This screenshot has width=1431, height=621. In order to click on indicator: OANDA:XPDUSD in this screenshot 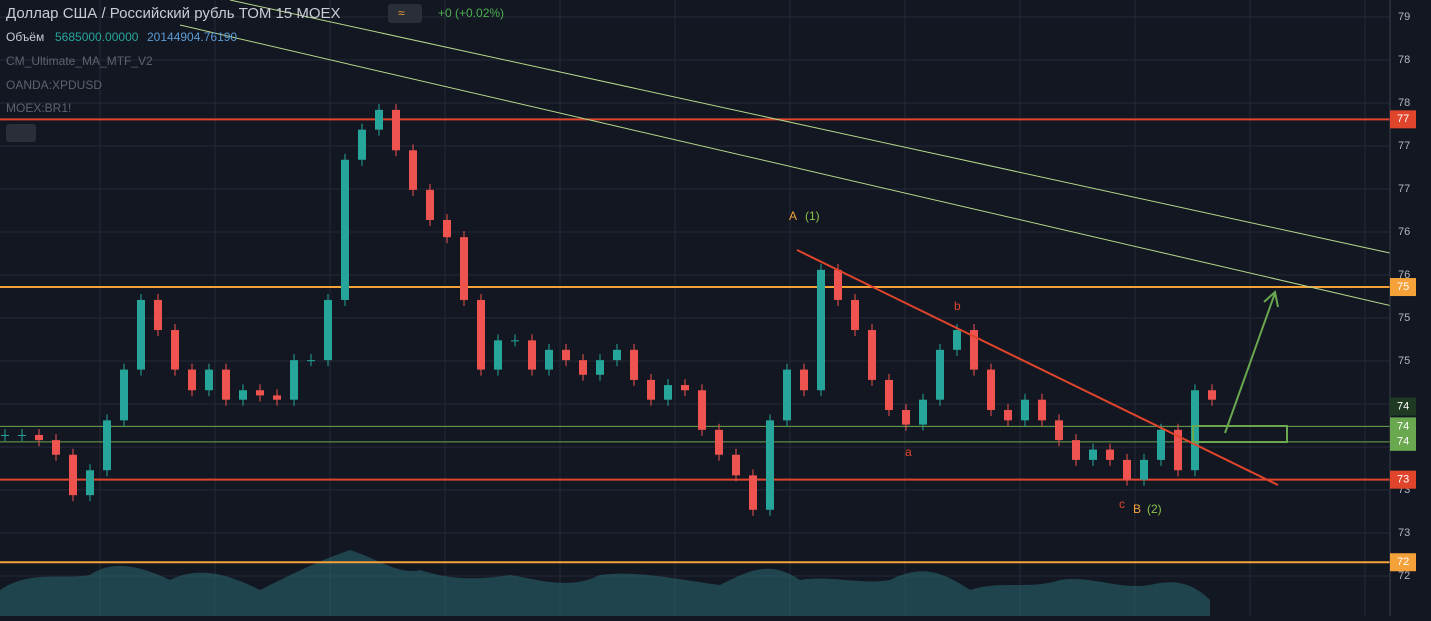, I will do `click(54, 85)`.